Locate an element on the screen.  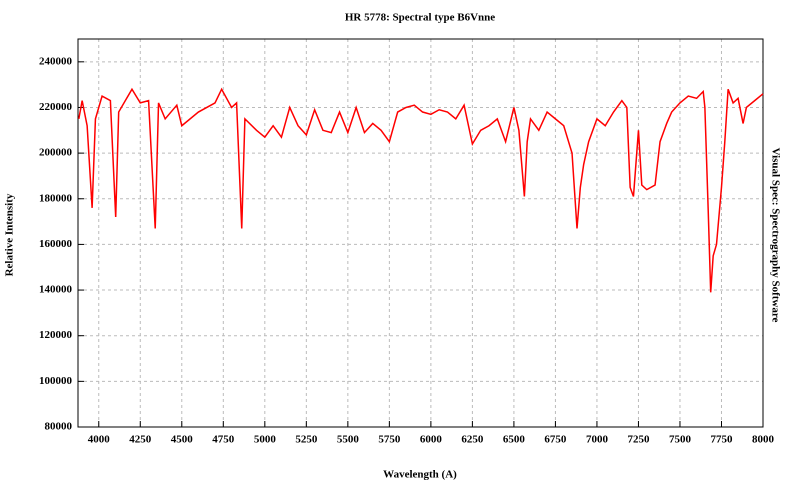
x-tick-label: 7500 is located at coordinates (680, 440).